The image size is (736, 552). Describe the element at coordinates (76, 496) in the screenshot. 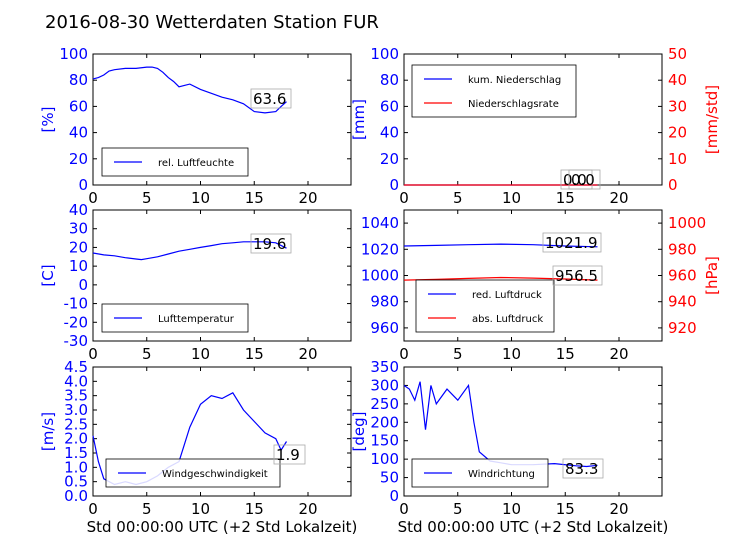

I see `y-tick-label: 0.0` at that location.